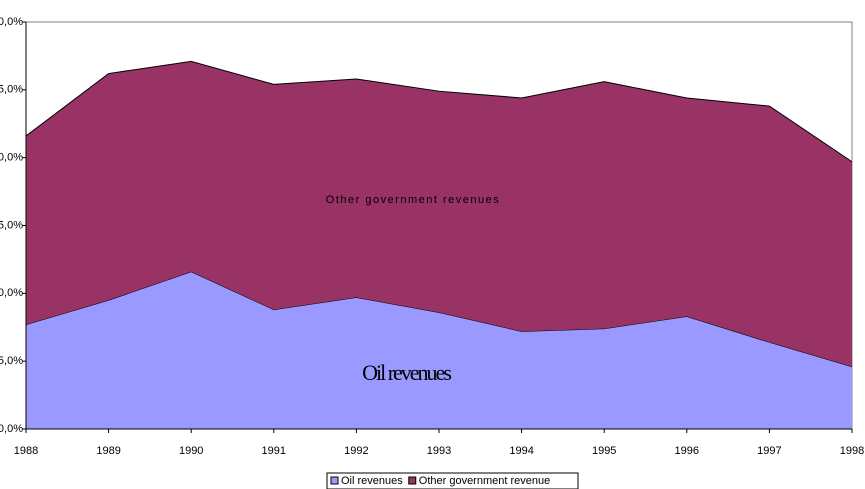 The image size is (865, 489). Describe the element at coordinates (11, 293) in the screenshot. I see `y-tick-label: 10,0%` at that location.